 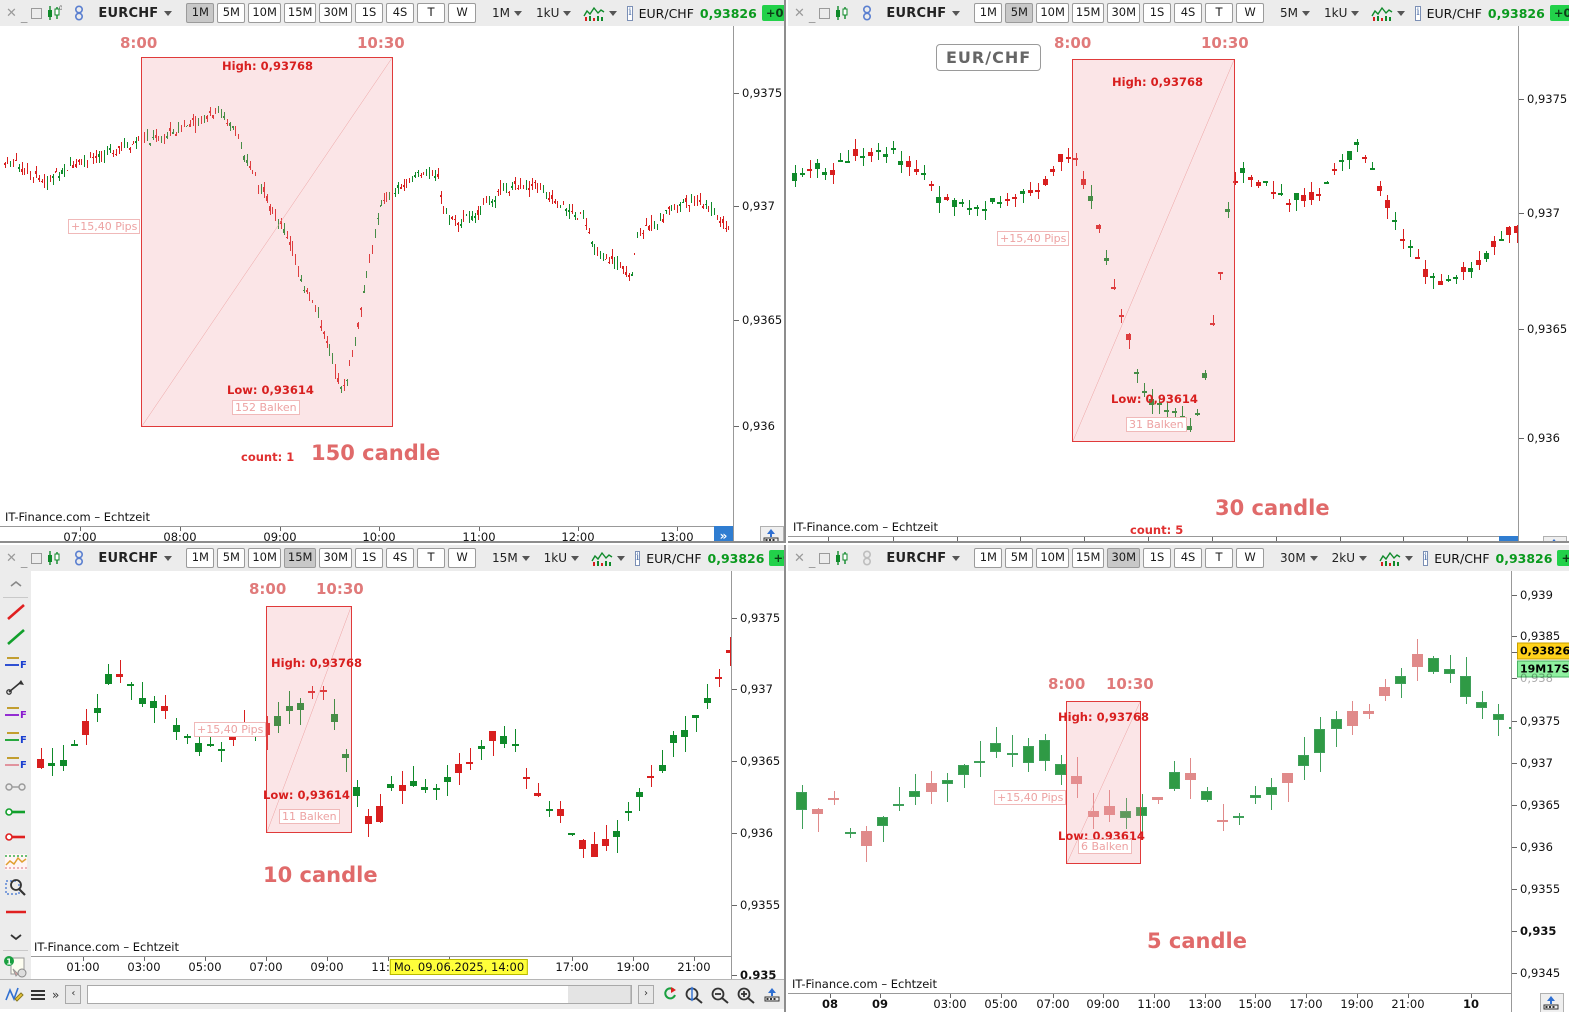 What do you see at coordinates (916, 13) in the screenshot?
I see `symbol-label-top-right: EURCHF` at bounding box center [916, 13].